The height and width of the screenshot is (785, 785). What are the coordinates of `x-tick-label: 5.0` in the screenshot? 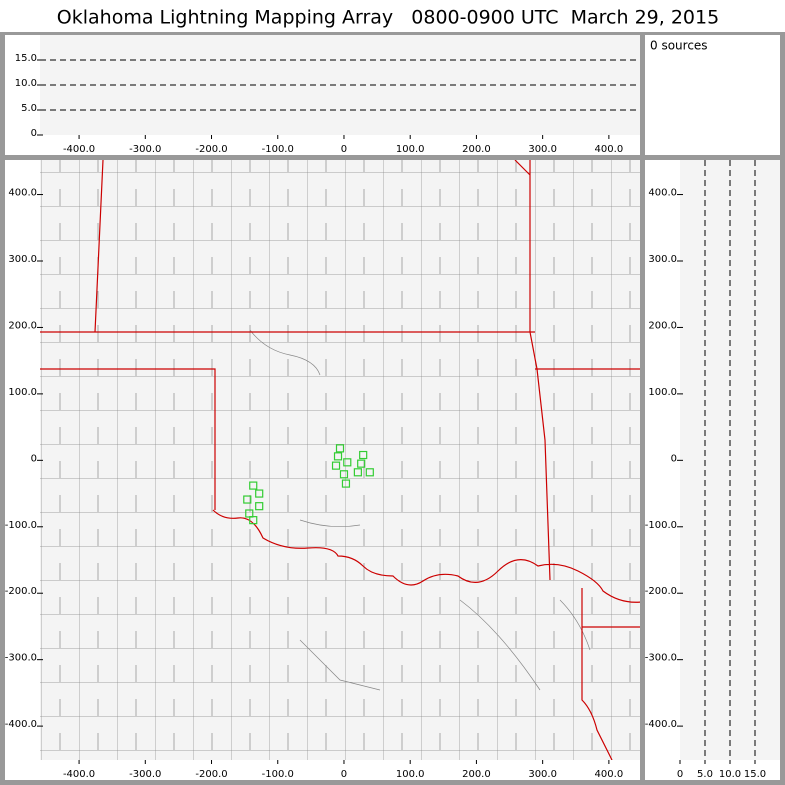 It's located at (705, 774).